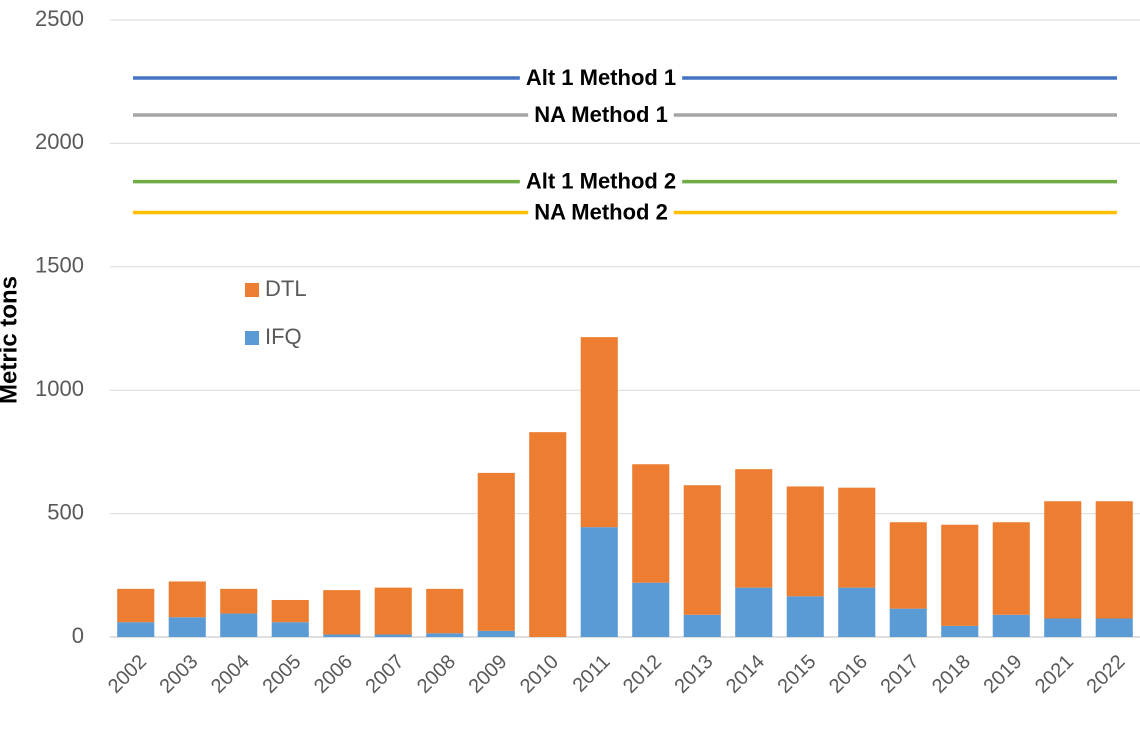 The image size is (1140, 737). I want to click on x-tick-label: 2003, so click(178, 674).